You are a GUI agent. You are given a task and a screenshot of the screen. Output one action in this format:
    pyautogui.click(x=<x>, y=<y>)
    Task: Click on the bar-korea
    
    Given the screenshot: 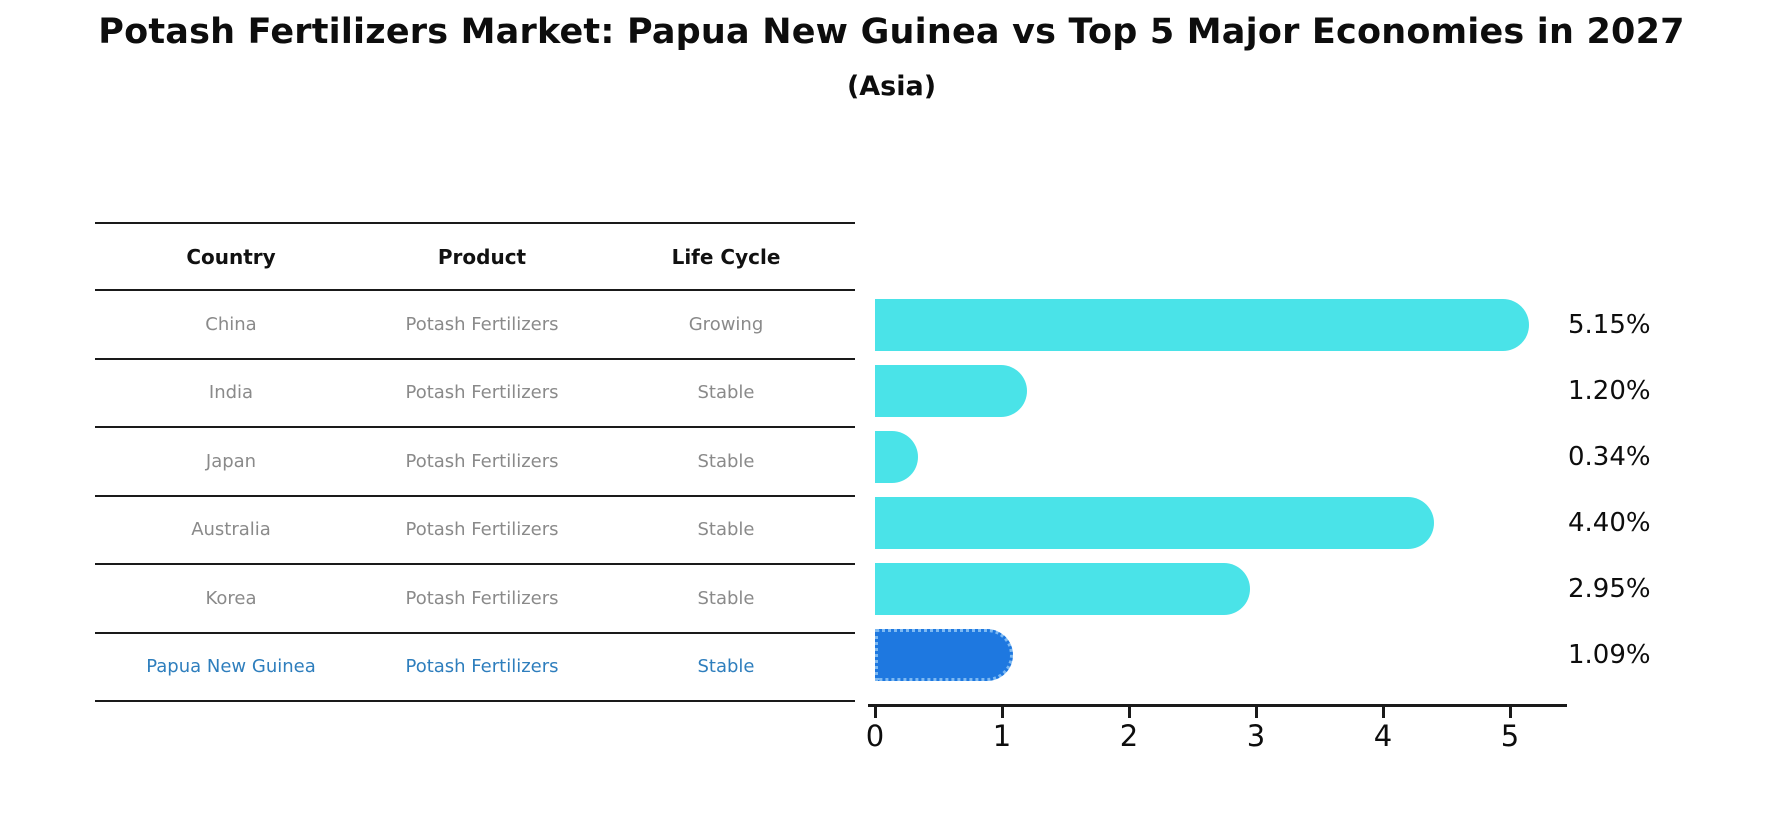 What is the action you would take?
    pyautogui.click(x=1062, y=589)
    